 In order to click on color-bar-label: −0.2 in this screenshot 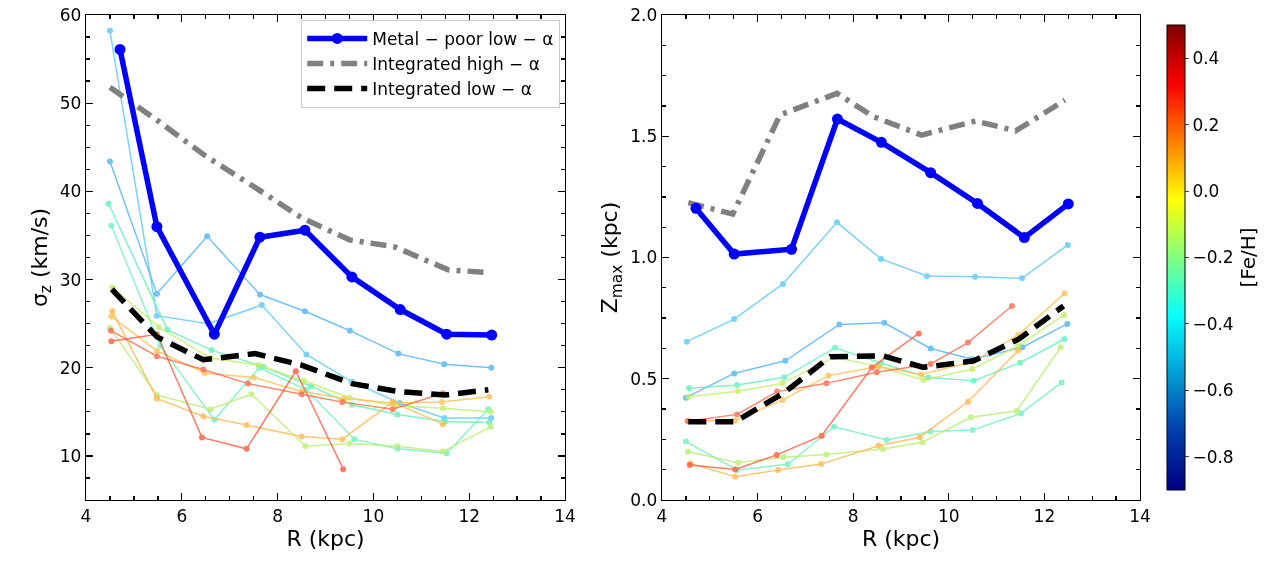, I will do `click(1213, 257)`.